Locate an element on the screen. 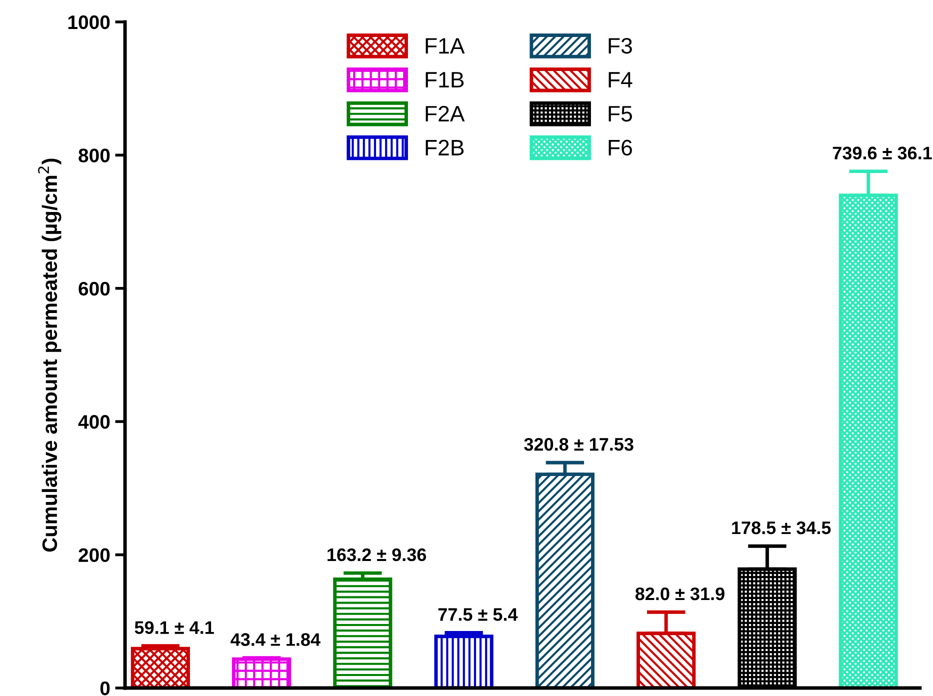 The width and height of the screenshot is (933, 696). y-tick-label: 0 is located at coordinates (105, 688).